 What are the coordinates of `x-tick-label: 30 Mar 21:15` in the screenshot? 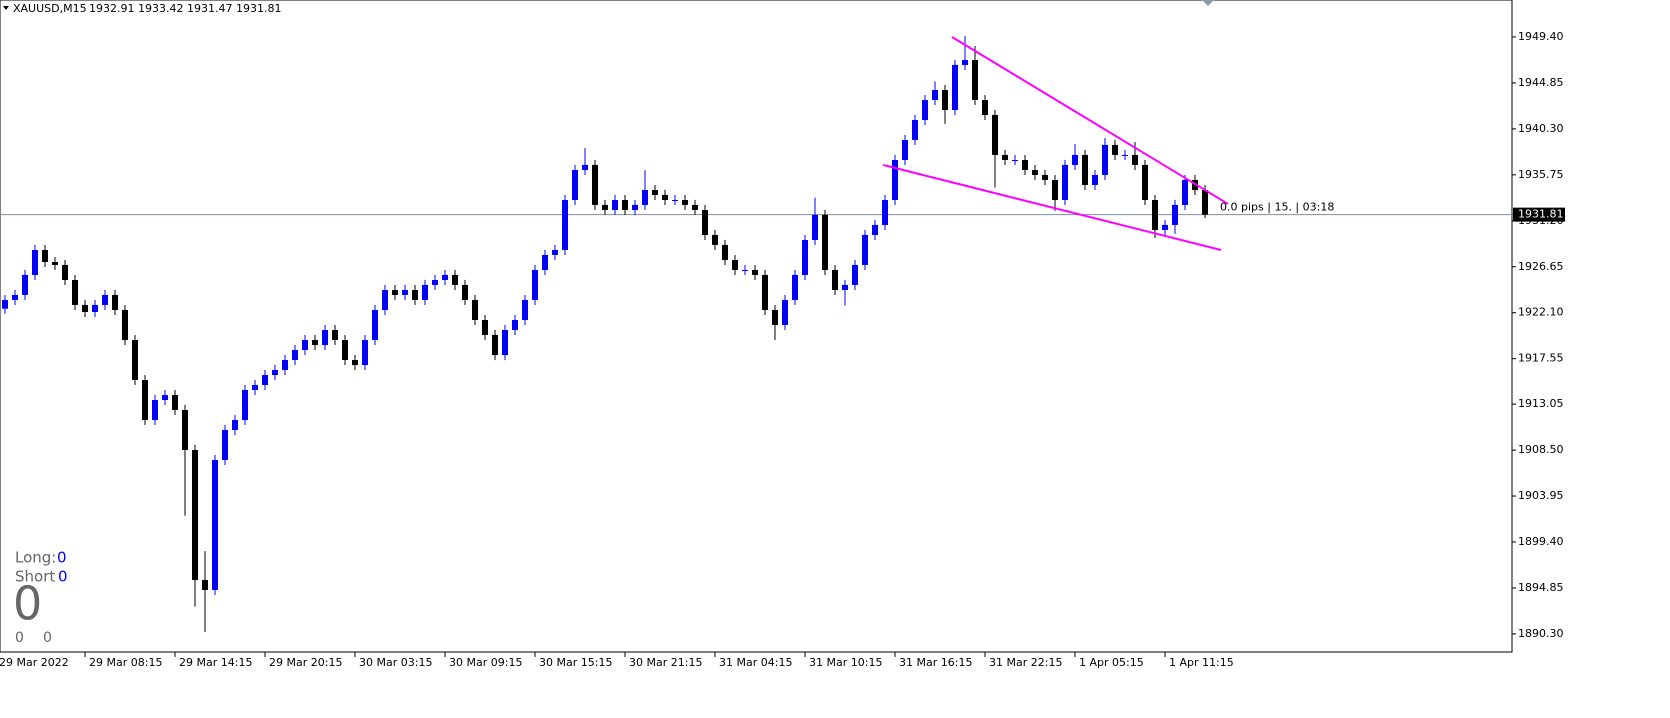 It's located at (665, 662).